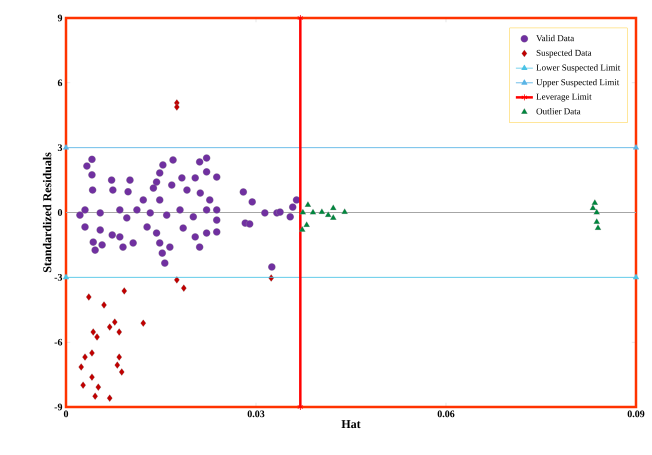  What do you see at coordinates (578, 68) in the screenshot?
I see `legend-label: Lower Suspected Limit` at bounding box center [578, 68].